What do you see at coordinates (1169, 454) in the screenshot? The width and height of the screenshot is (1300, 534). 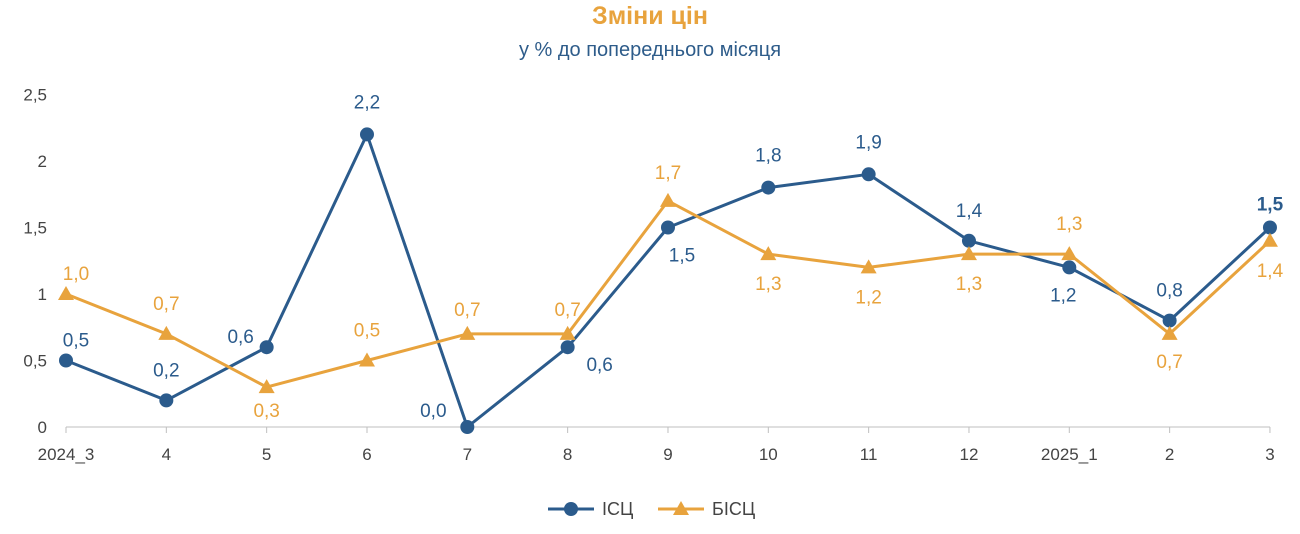 I see `x-tick-label: 2` at bounding box center [1169, 454].